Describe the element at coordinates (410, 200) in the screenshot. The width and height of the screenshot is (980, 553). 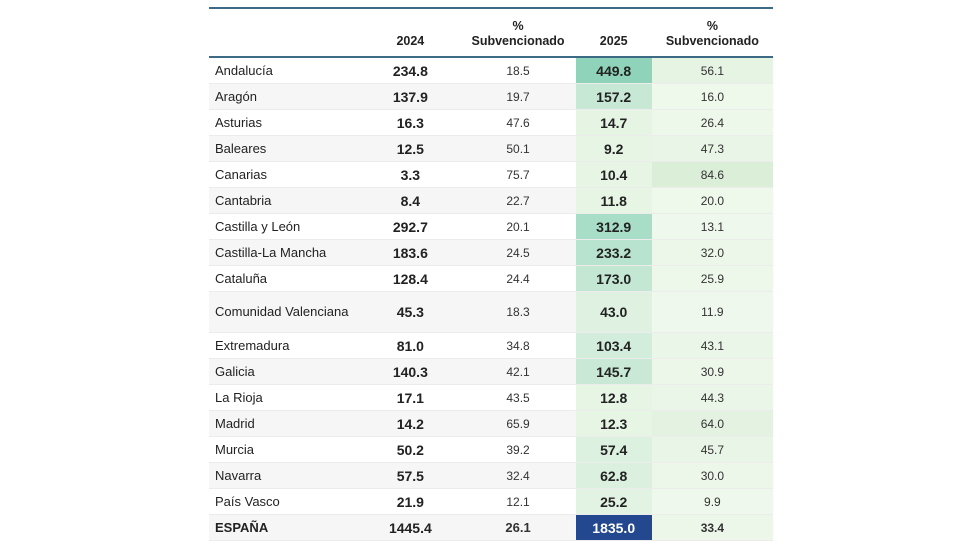
I see `value-2024-cell: 8.4` at that location.